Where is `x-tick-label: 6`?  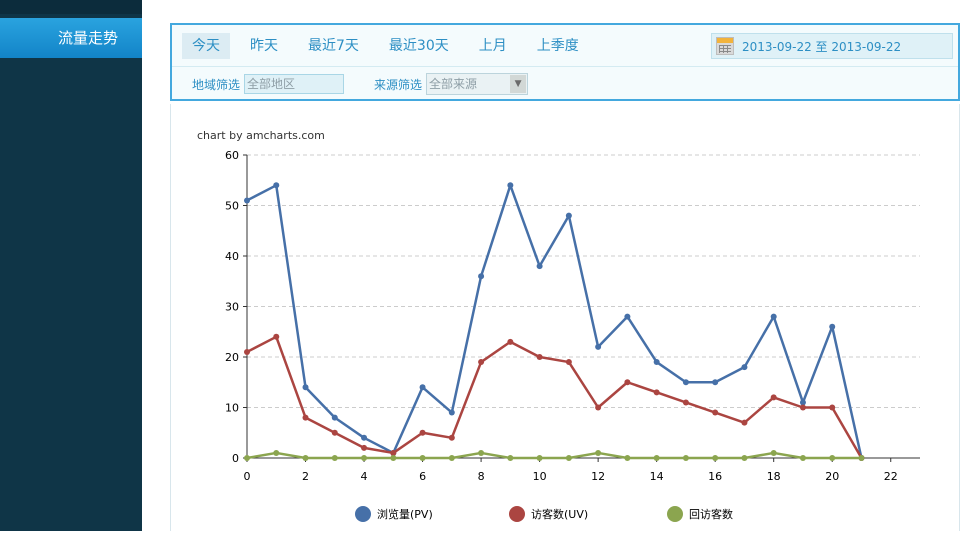 x-tick-label: 6 is located at coordinates (422, 476).